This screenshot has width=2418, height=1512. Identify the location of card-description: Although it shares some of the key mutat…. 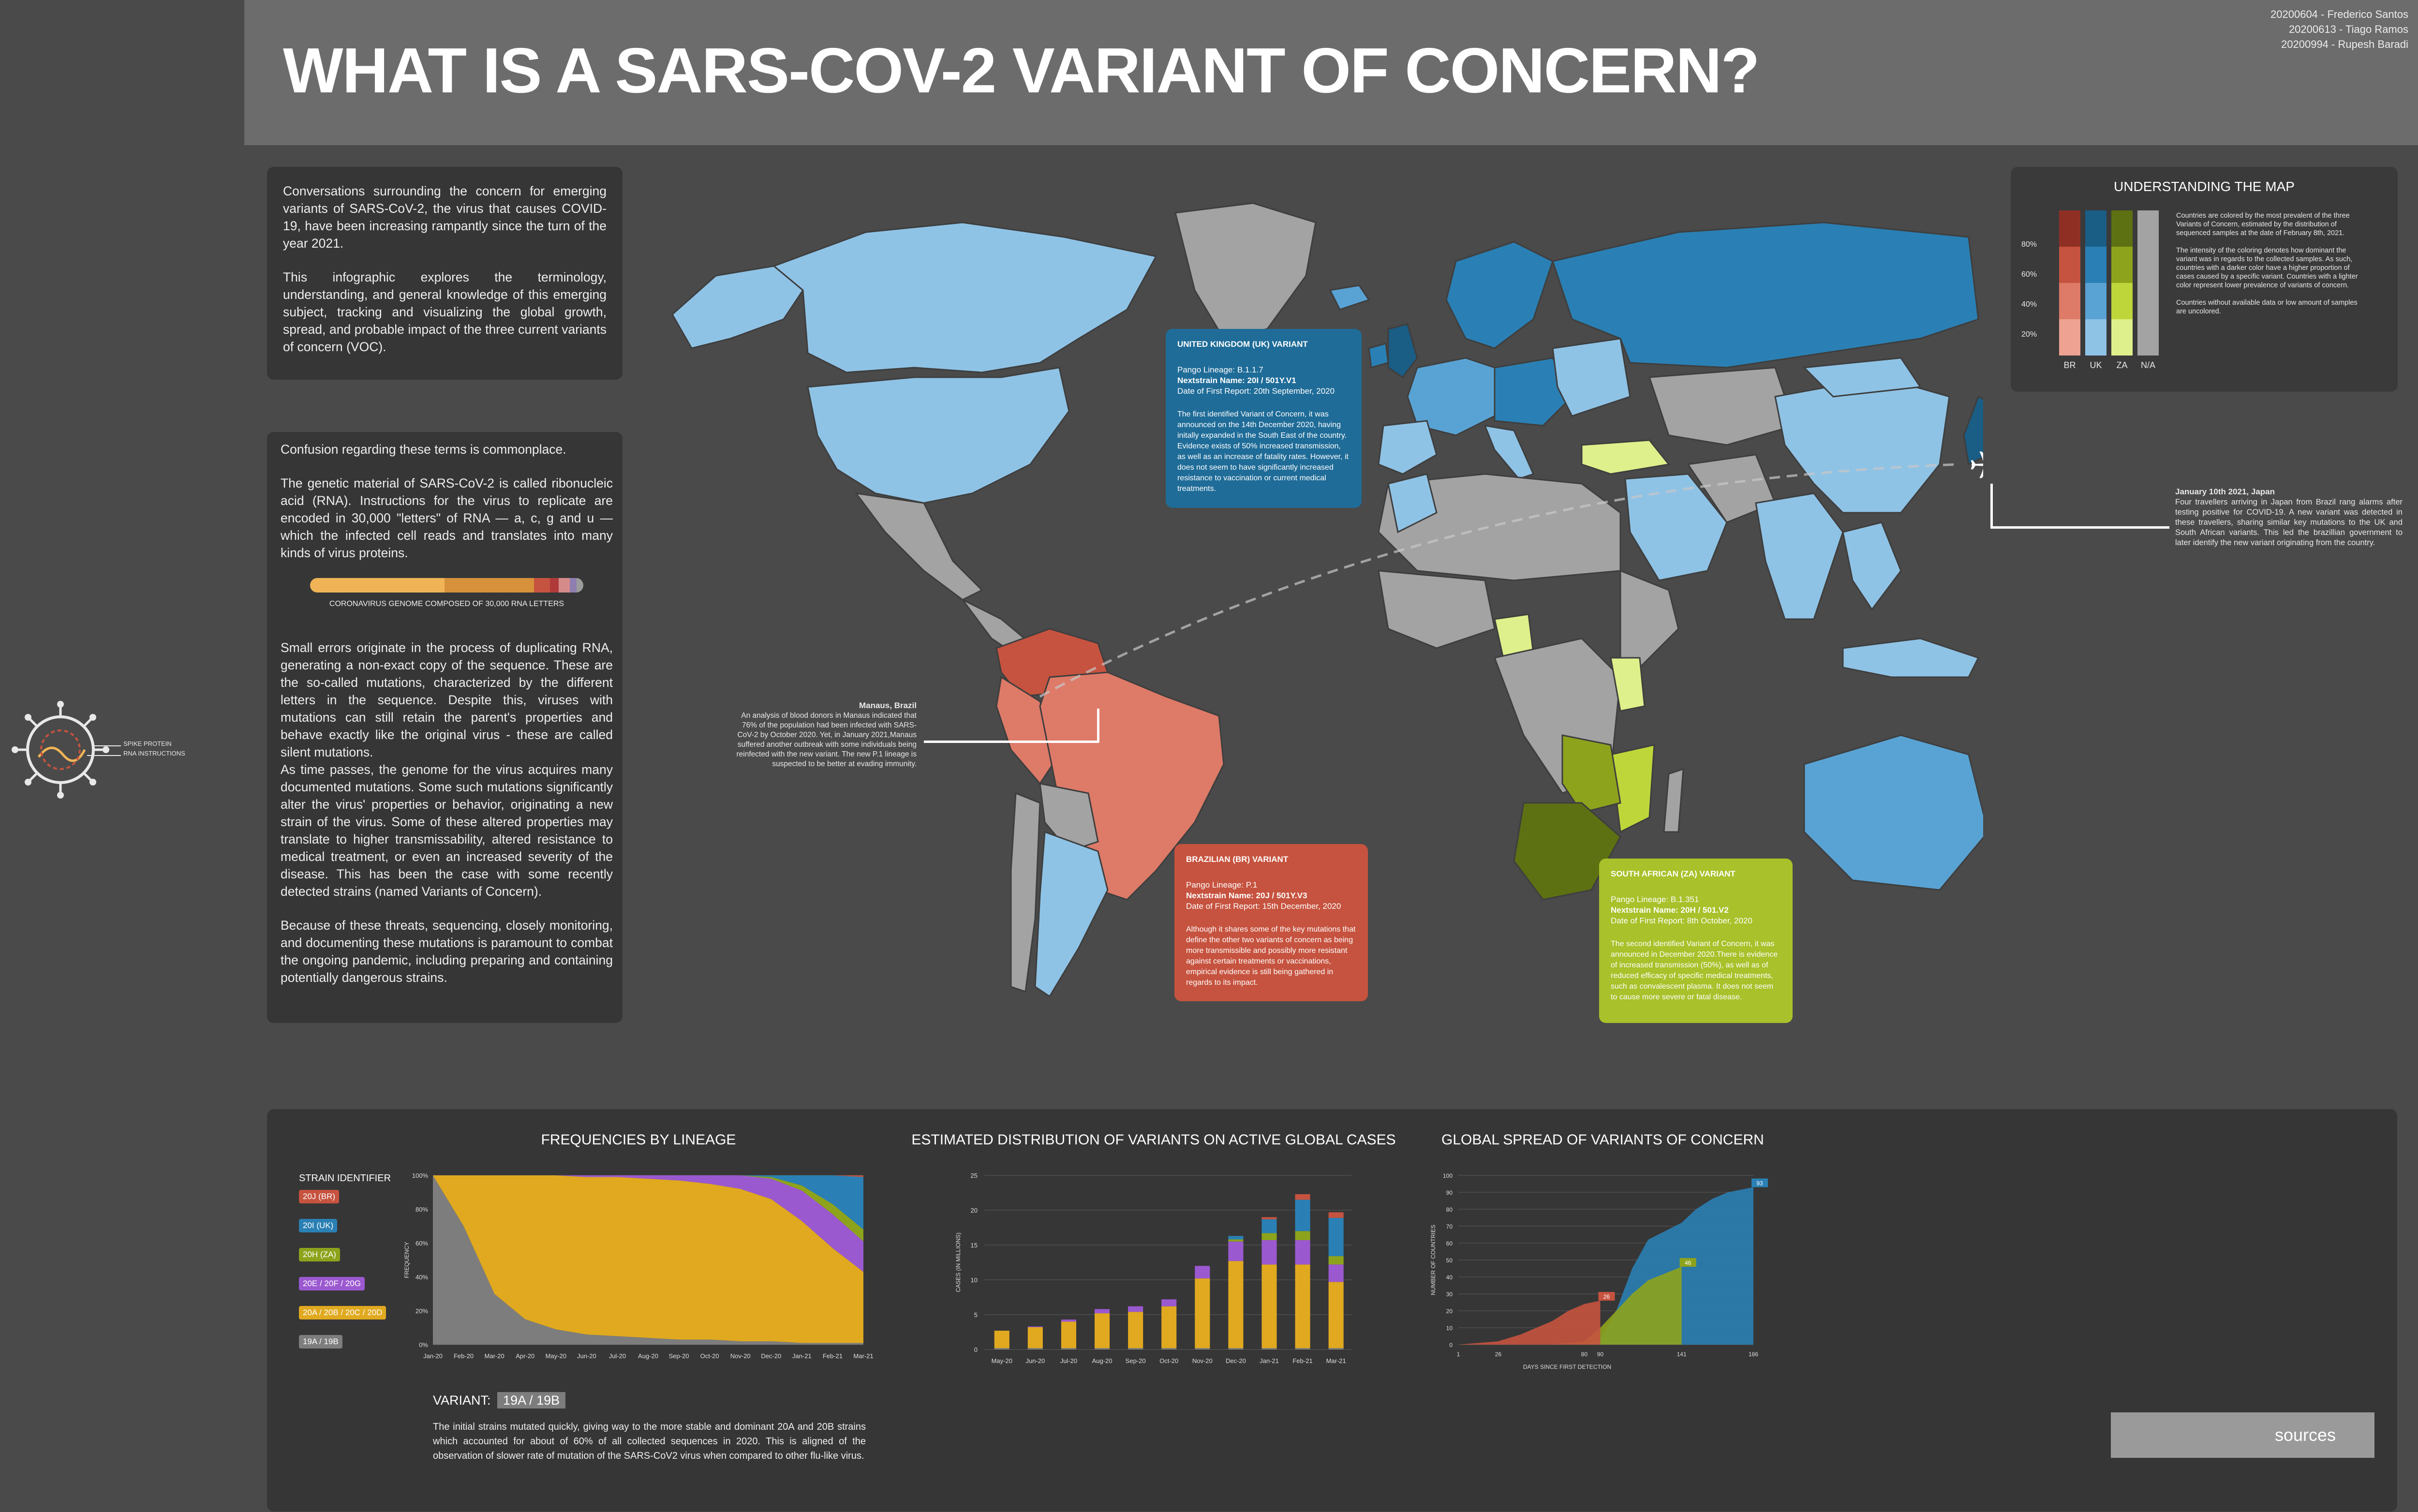
(1271, 956).